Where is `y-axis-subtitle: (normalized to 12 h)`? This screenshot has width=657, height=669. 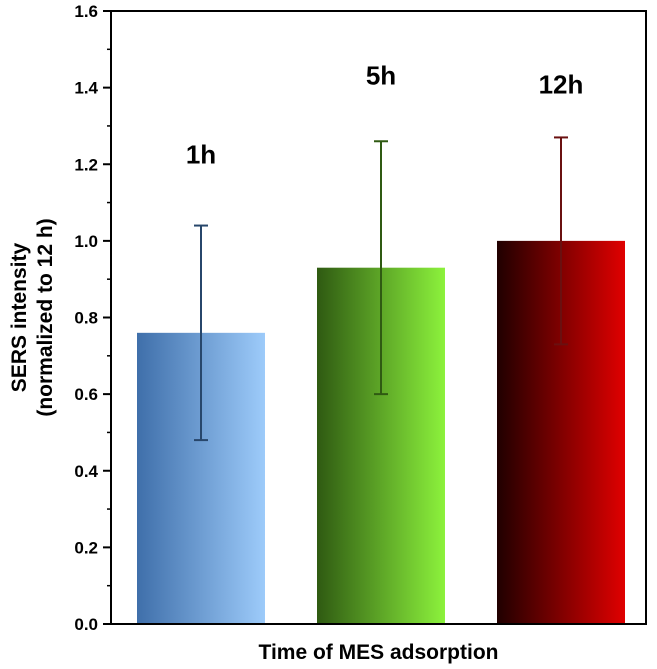 y-axis-subtitle: (normalized to 12 h) is located at coordinates (45, 317).